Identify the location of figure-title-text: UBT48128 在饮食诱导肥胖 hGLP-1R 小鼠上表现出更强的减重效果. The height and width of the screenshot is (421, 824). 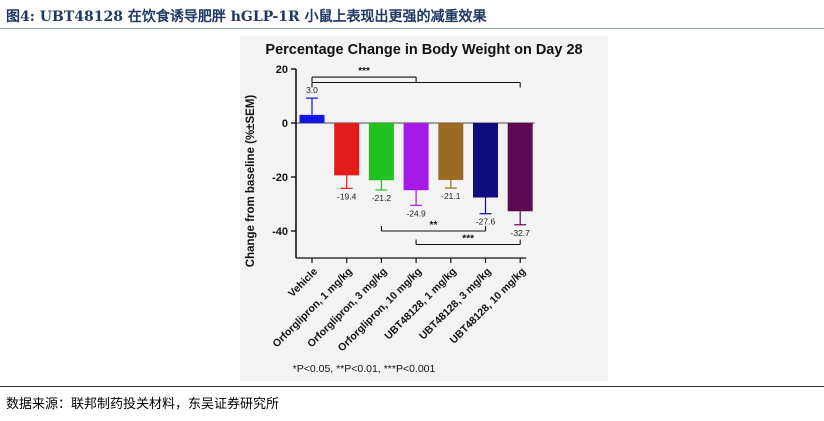
(263, 17).